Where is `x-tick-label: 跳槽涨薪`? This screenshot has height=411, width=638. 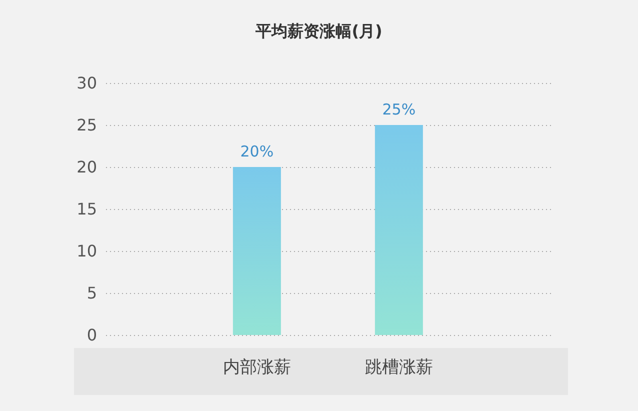
x-tick-label: 跳槽涨薪 is located at coordinates (398, 368).